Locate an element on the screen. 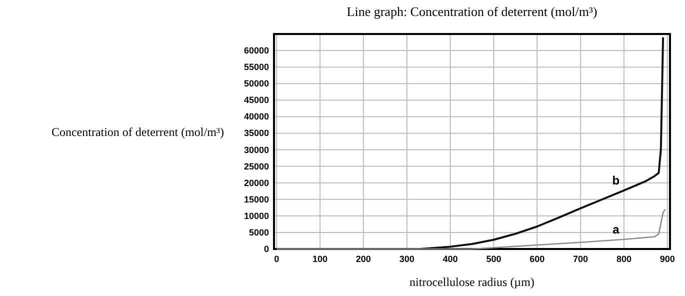  series-label: a is located at coordinates (616, 229).